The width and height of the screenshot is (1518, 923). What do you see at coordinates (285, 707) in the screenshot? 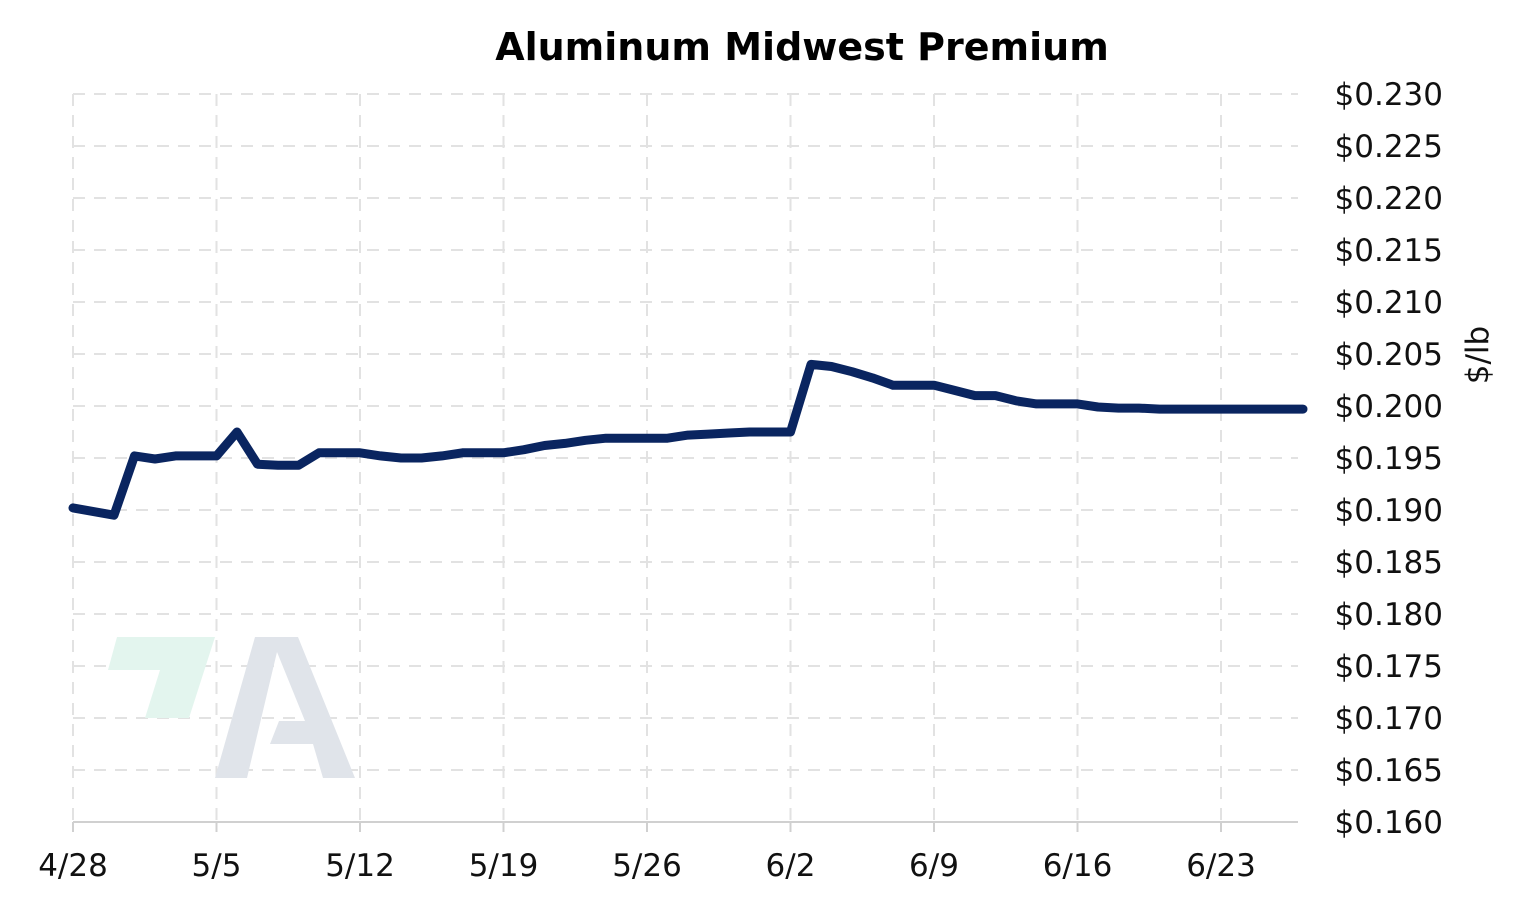
I see `logo-letter-a` at bounding box center [285, 707].